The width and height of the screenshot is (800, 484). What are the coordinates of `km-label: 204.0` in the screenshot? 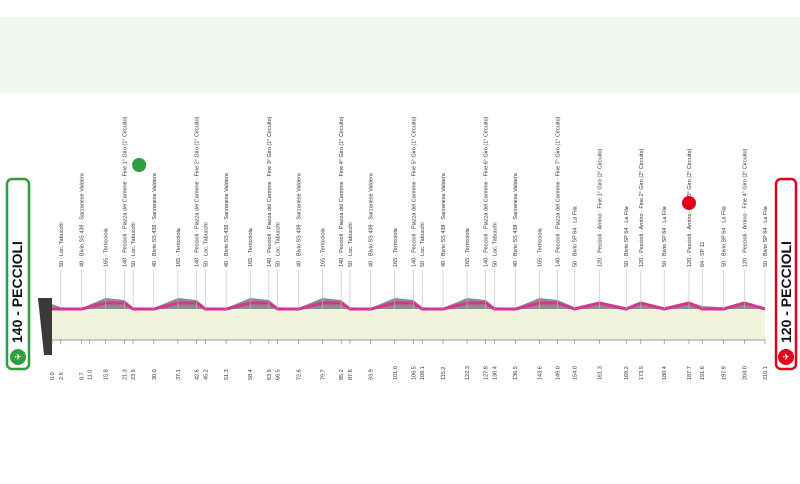 It's located at (745, 373).